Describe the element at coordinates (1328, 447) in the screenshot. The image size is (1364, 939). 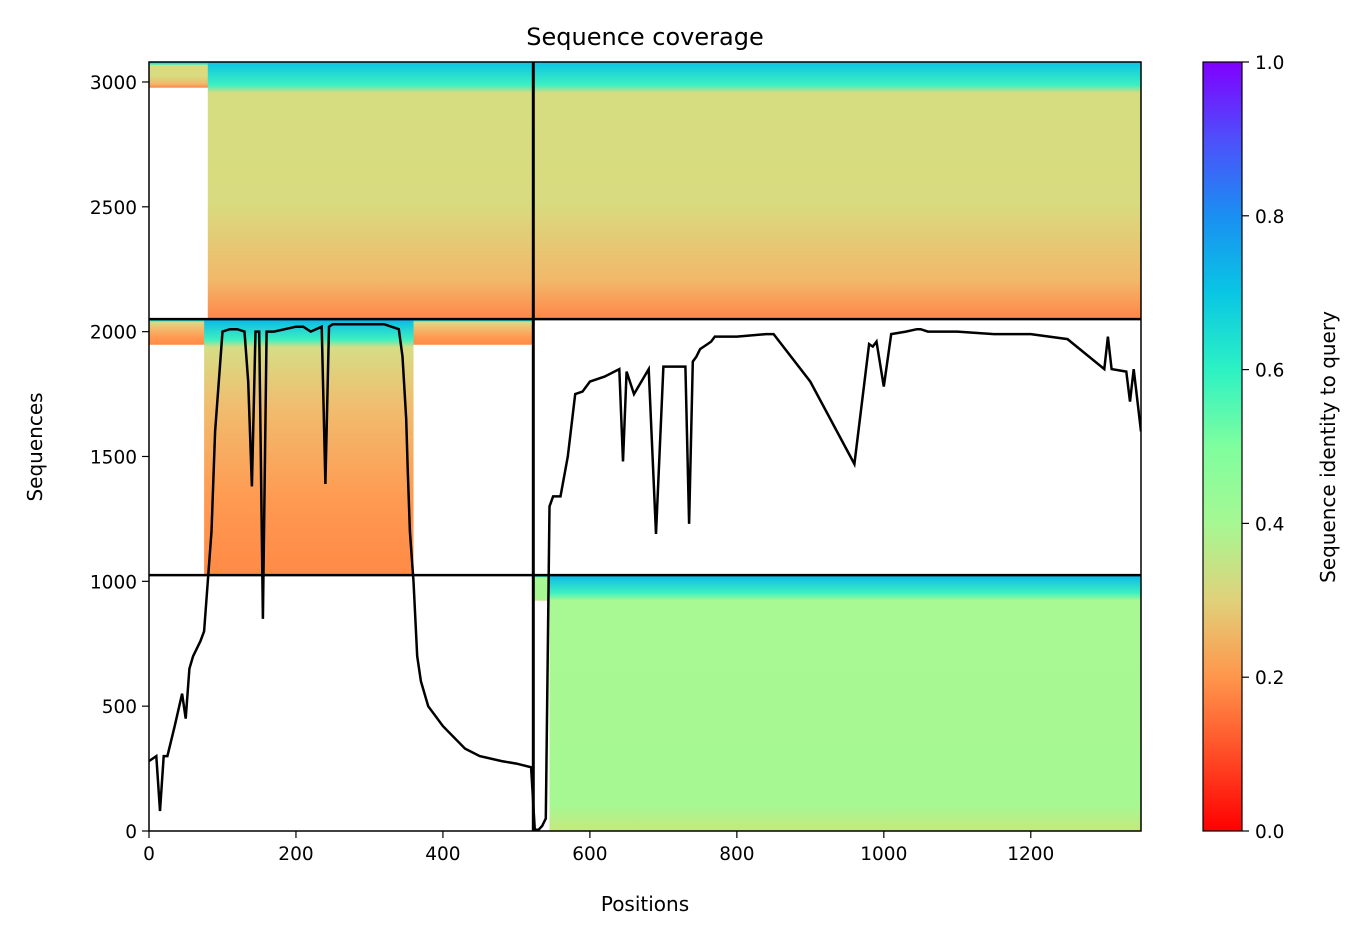
I see `colorbar-label: Sequence identity to query` at that location.